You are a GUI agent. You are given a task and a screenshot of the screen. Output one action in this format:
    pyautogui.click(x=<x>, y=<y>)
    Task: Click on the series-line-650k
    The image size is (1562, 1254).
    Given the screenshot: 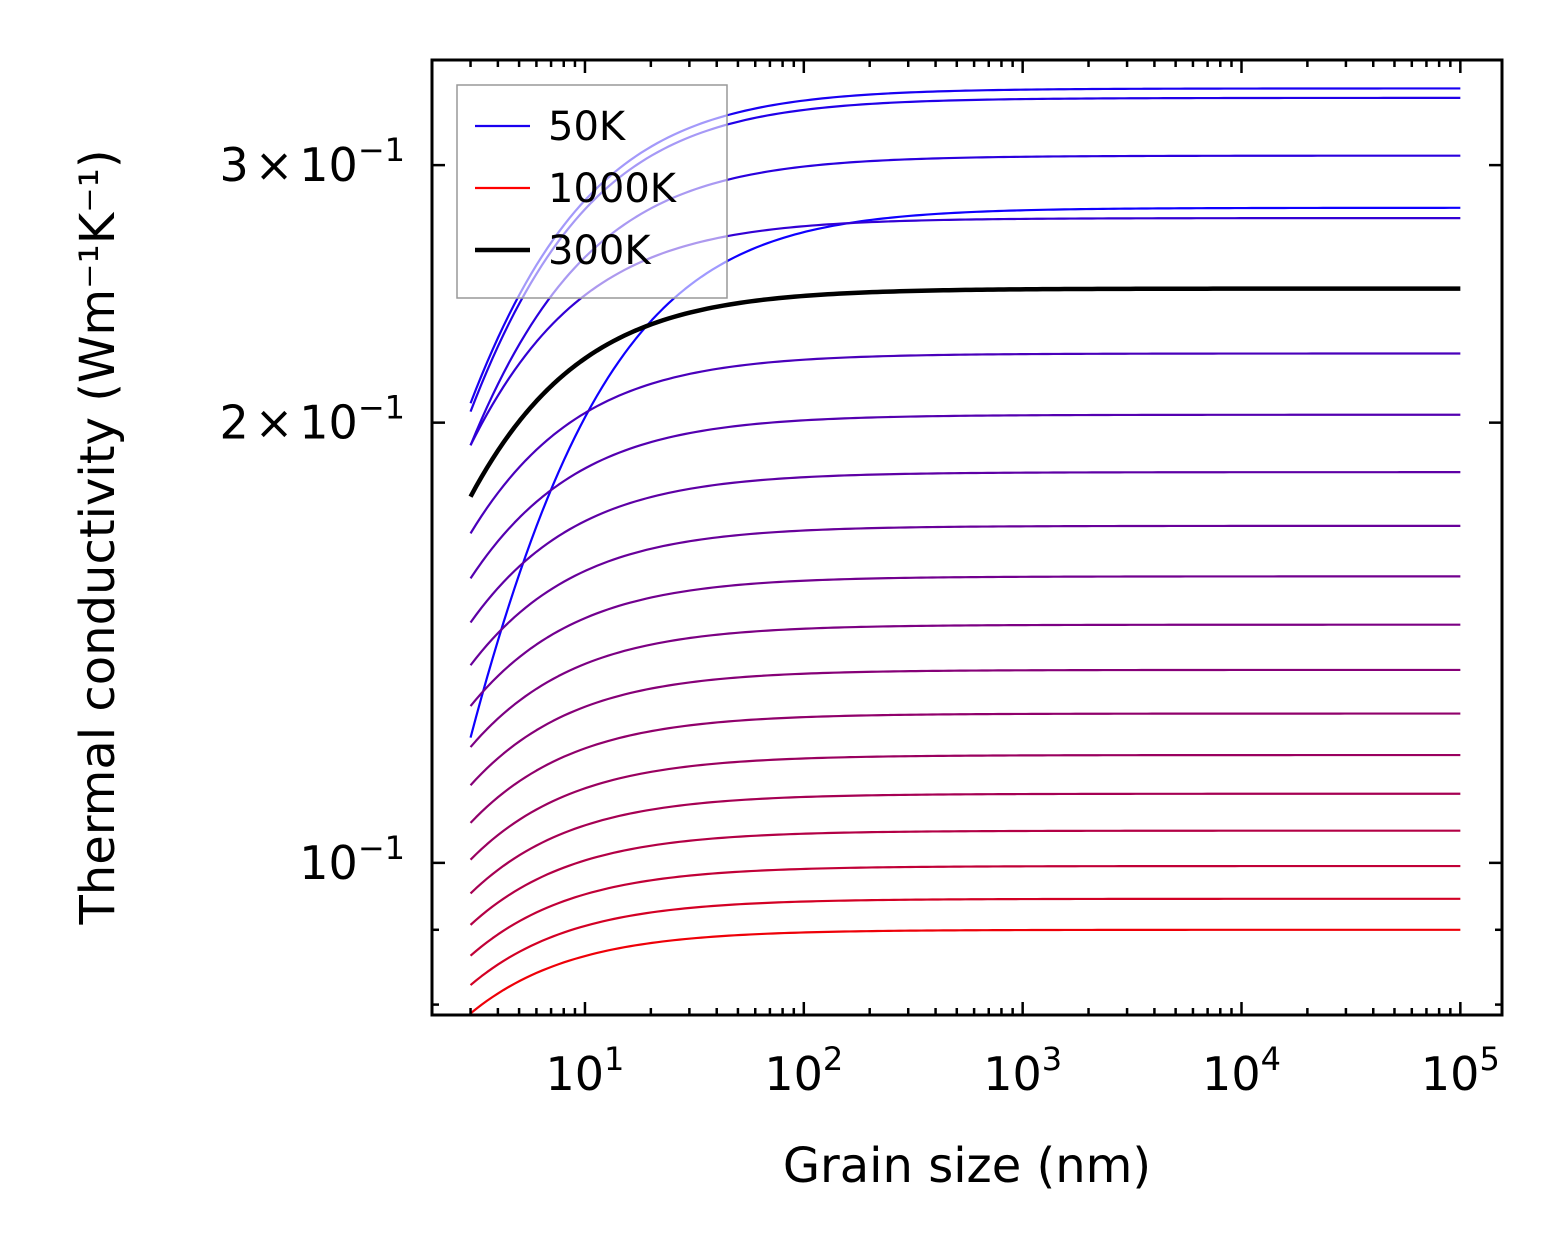 What is the action you would take?
    pyautogui.click(x=965, y=727)
    